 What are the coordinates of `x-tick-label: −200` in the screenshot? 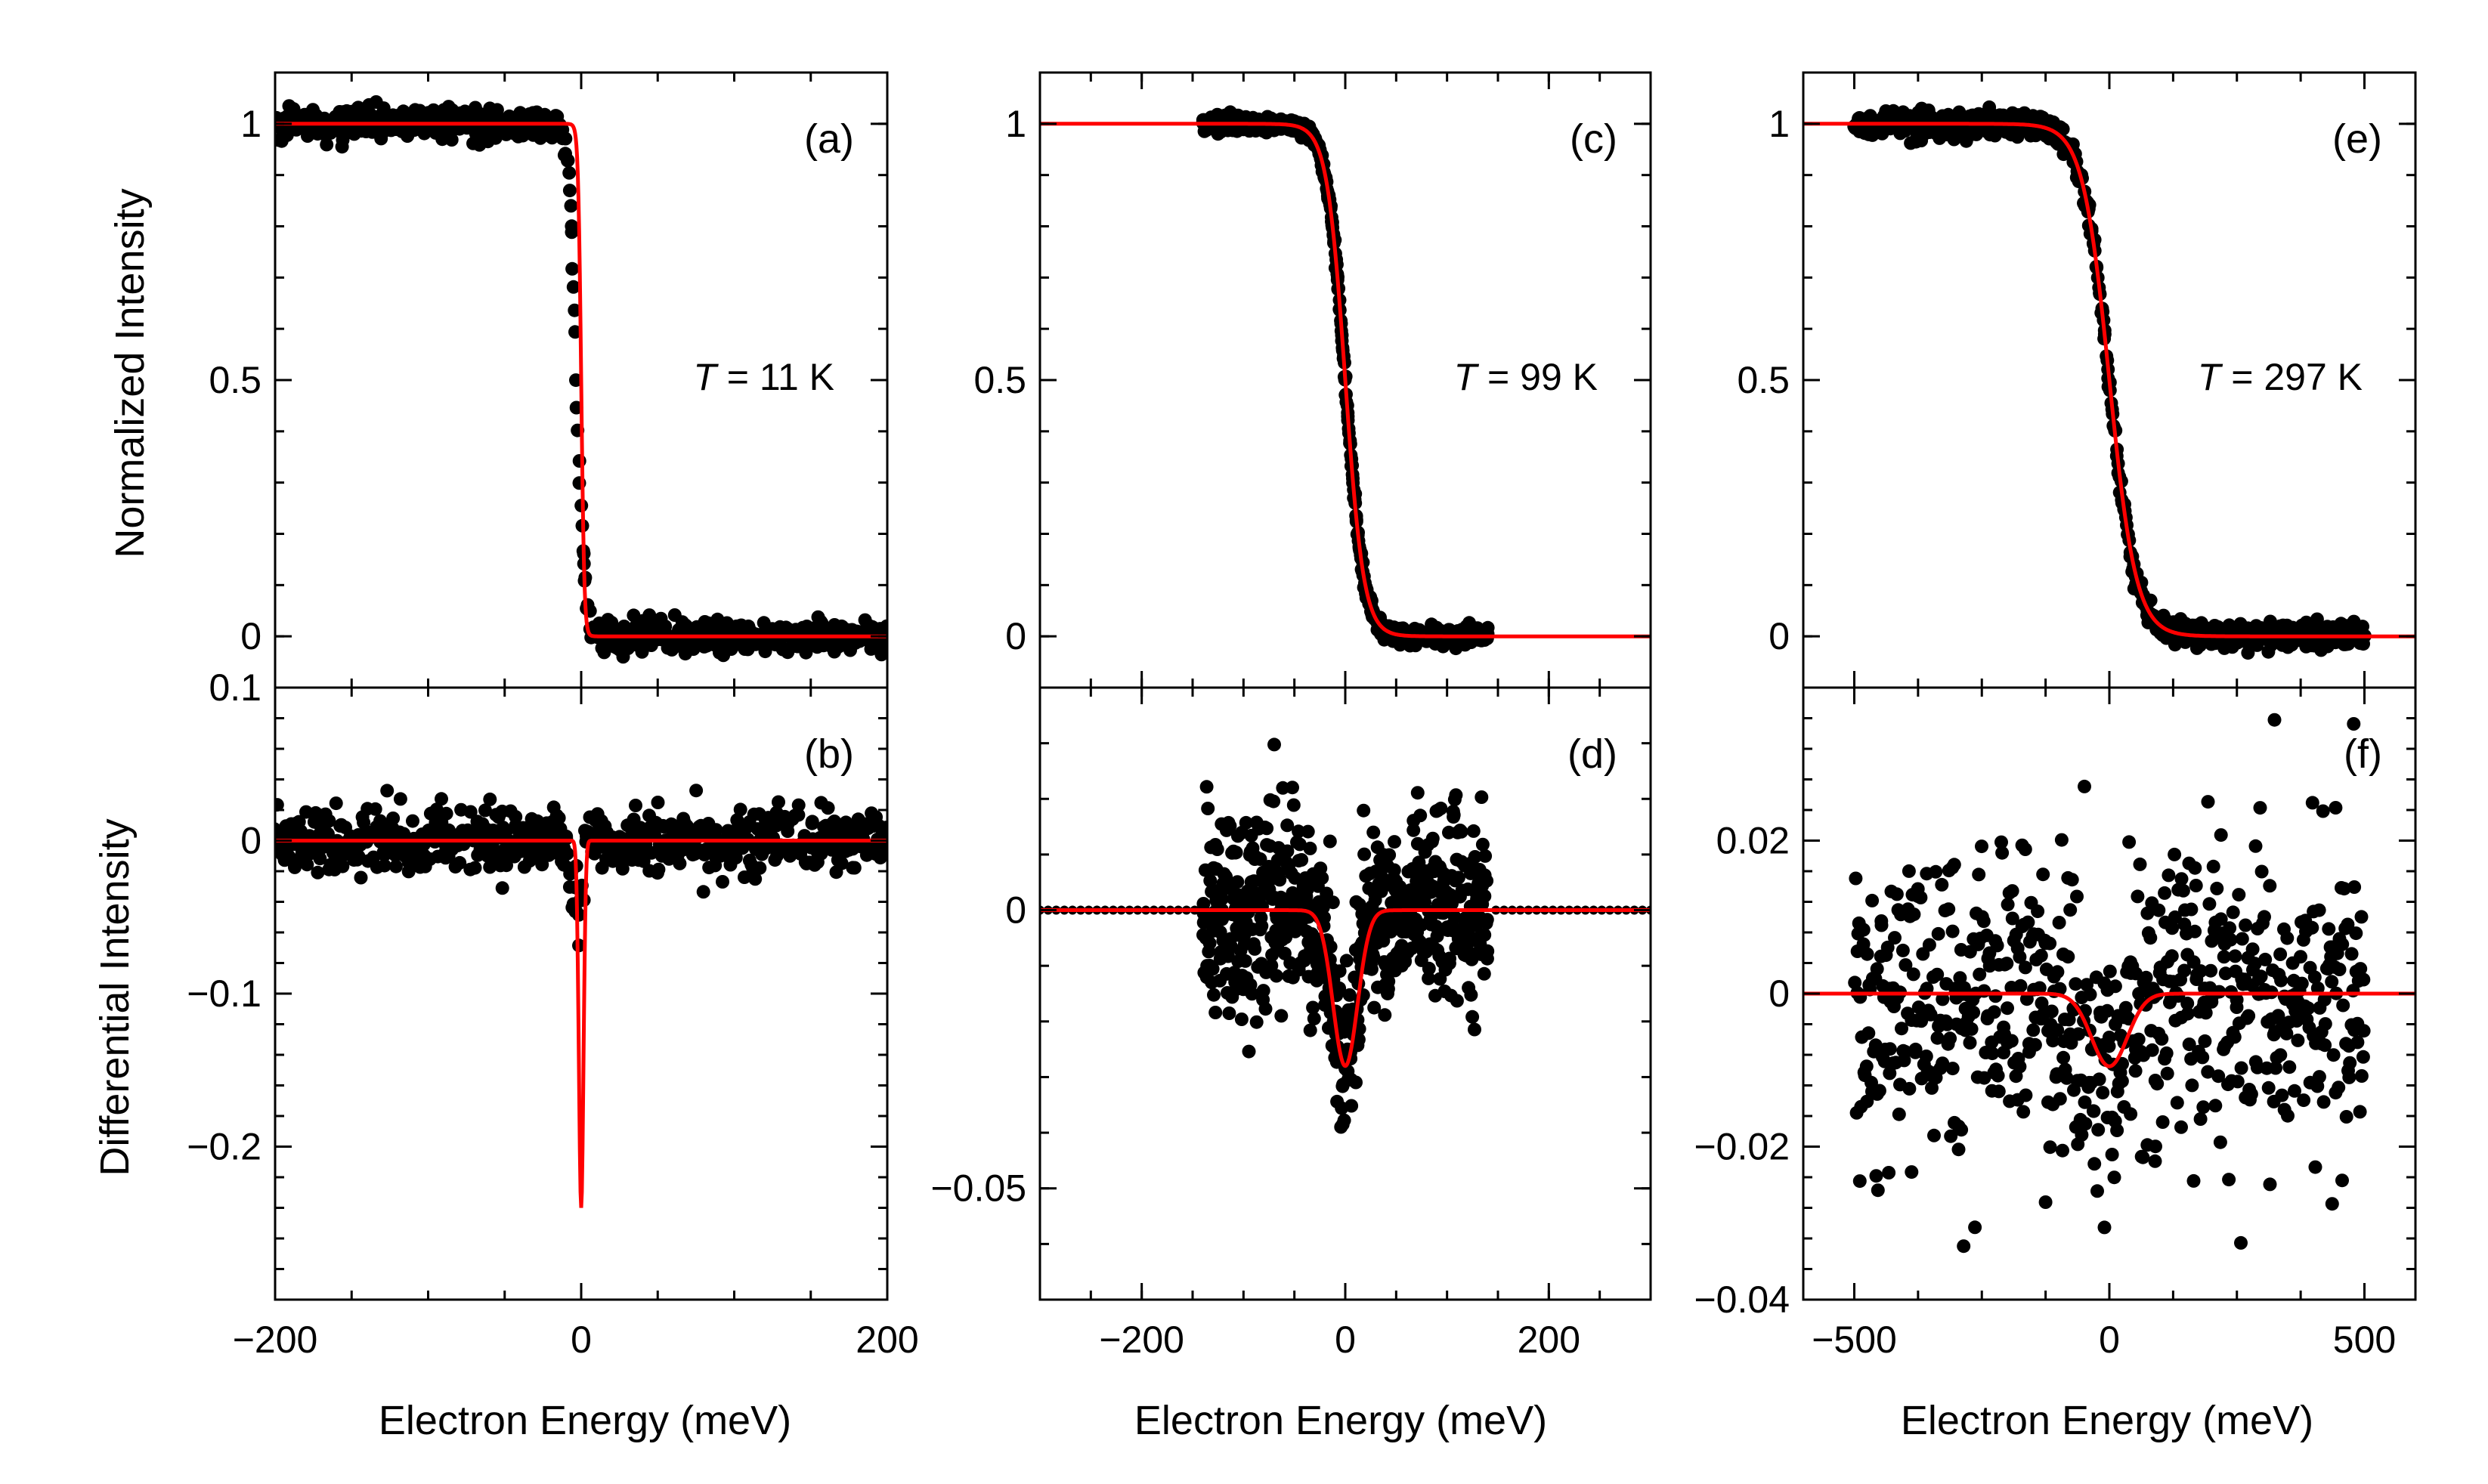 It's located at (1141, 1340).